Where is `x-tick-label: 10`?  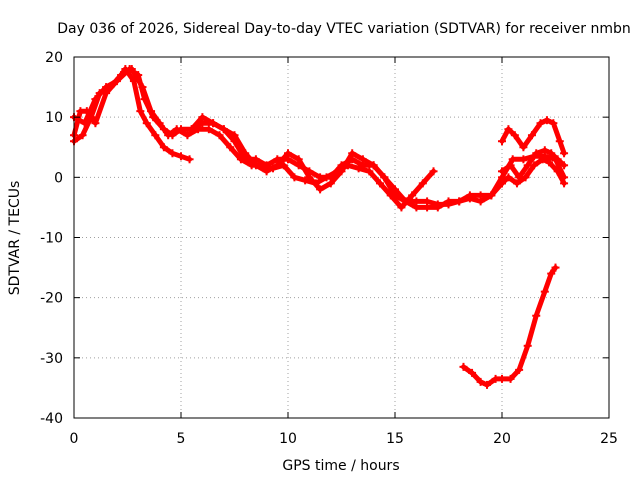 x-tick-label: 10 is located at coordinates (288, 439).